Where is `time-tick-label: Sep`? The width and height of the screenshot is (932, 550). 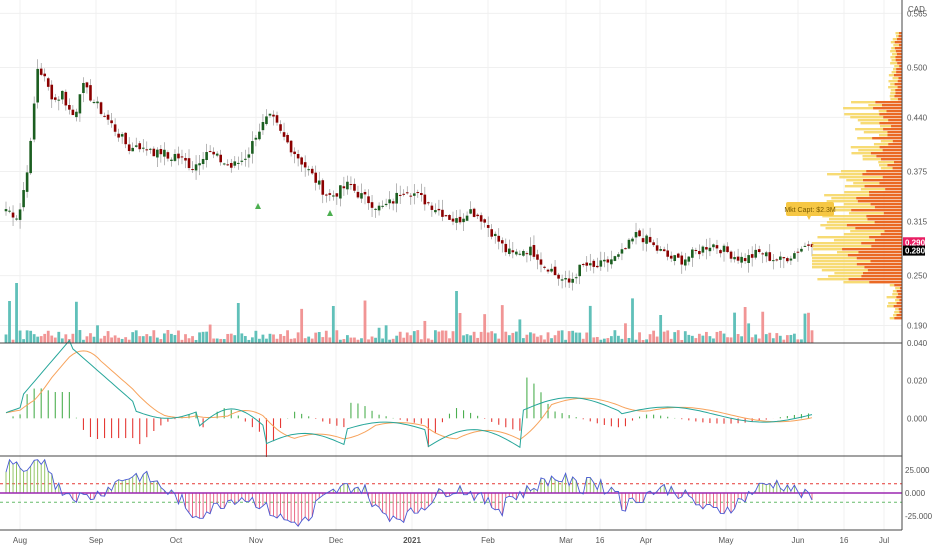
time-tick-label: Sep is located at coordinates (96, 540).